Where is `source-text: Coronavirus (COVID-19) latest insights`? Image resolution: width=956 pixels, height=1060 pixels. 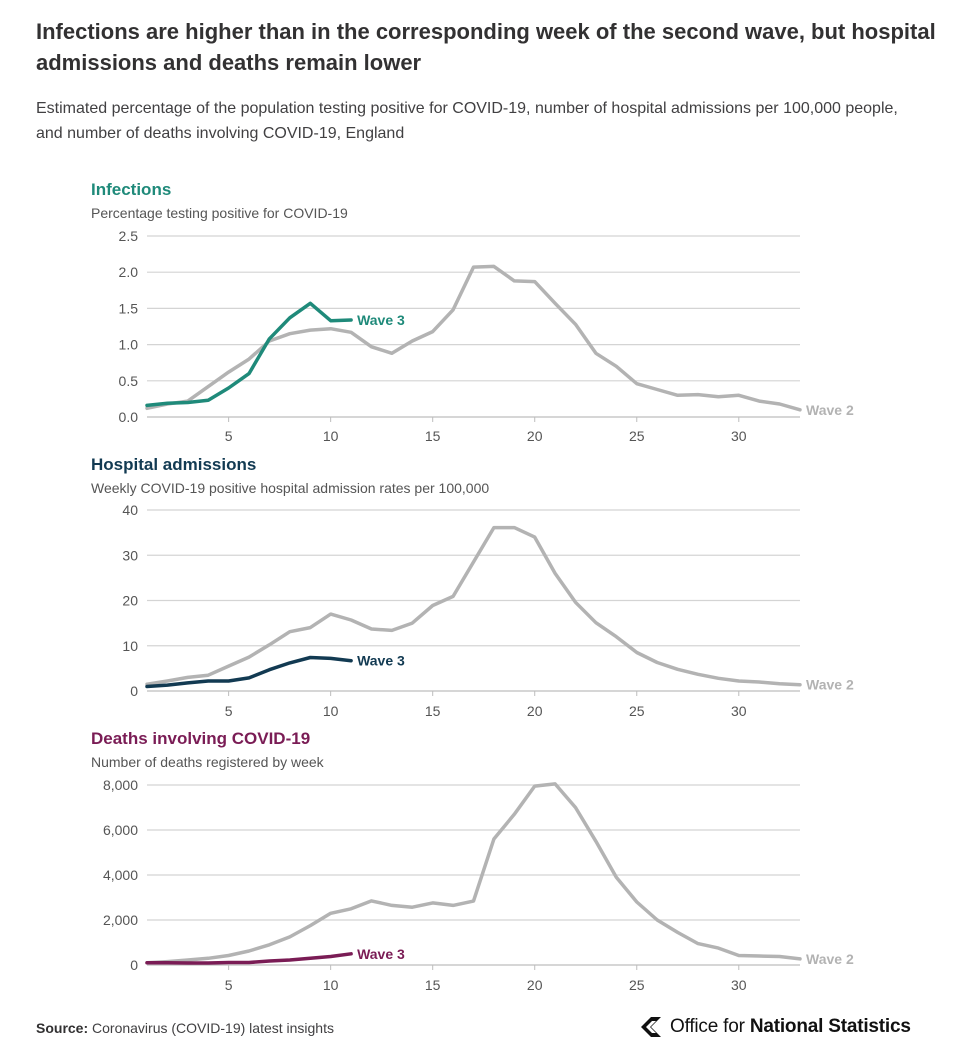
source-text: Coronavirus (COVID-19) latest insights is located at coordinates (213, 1028).